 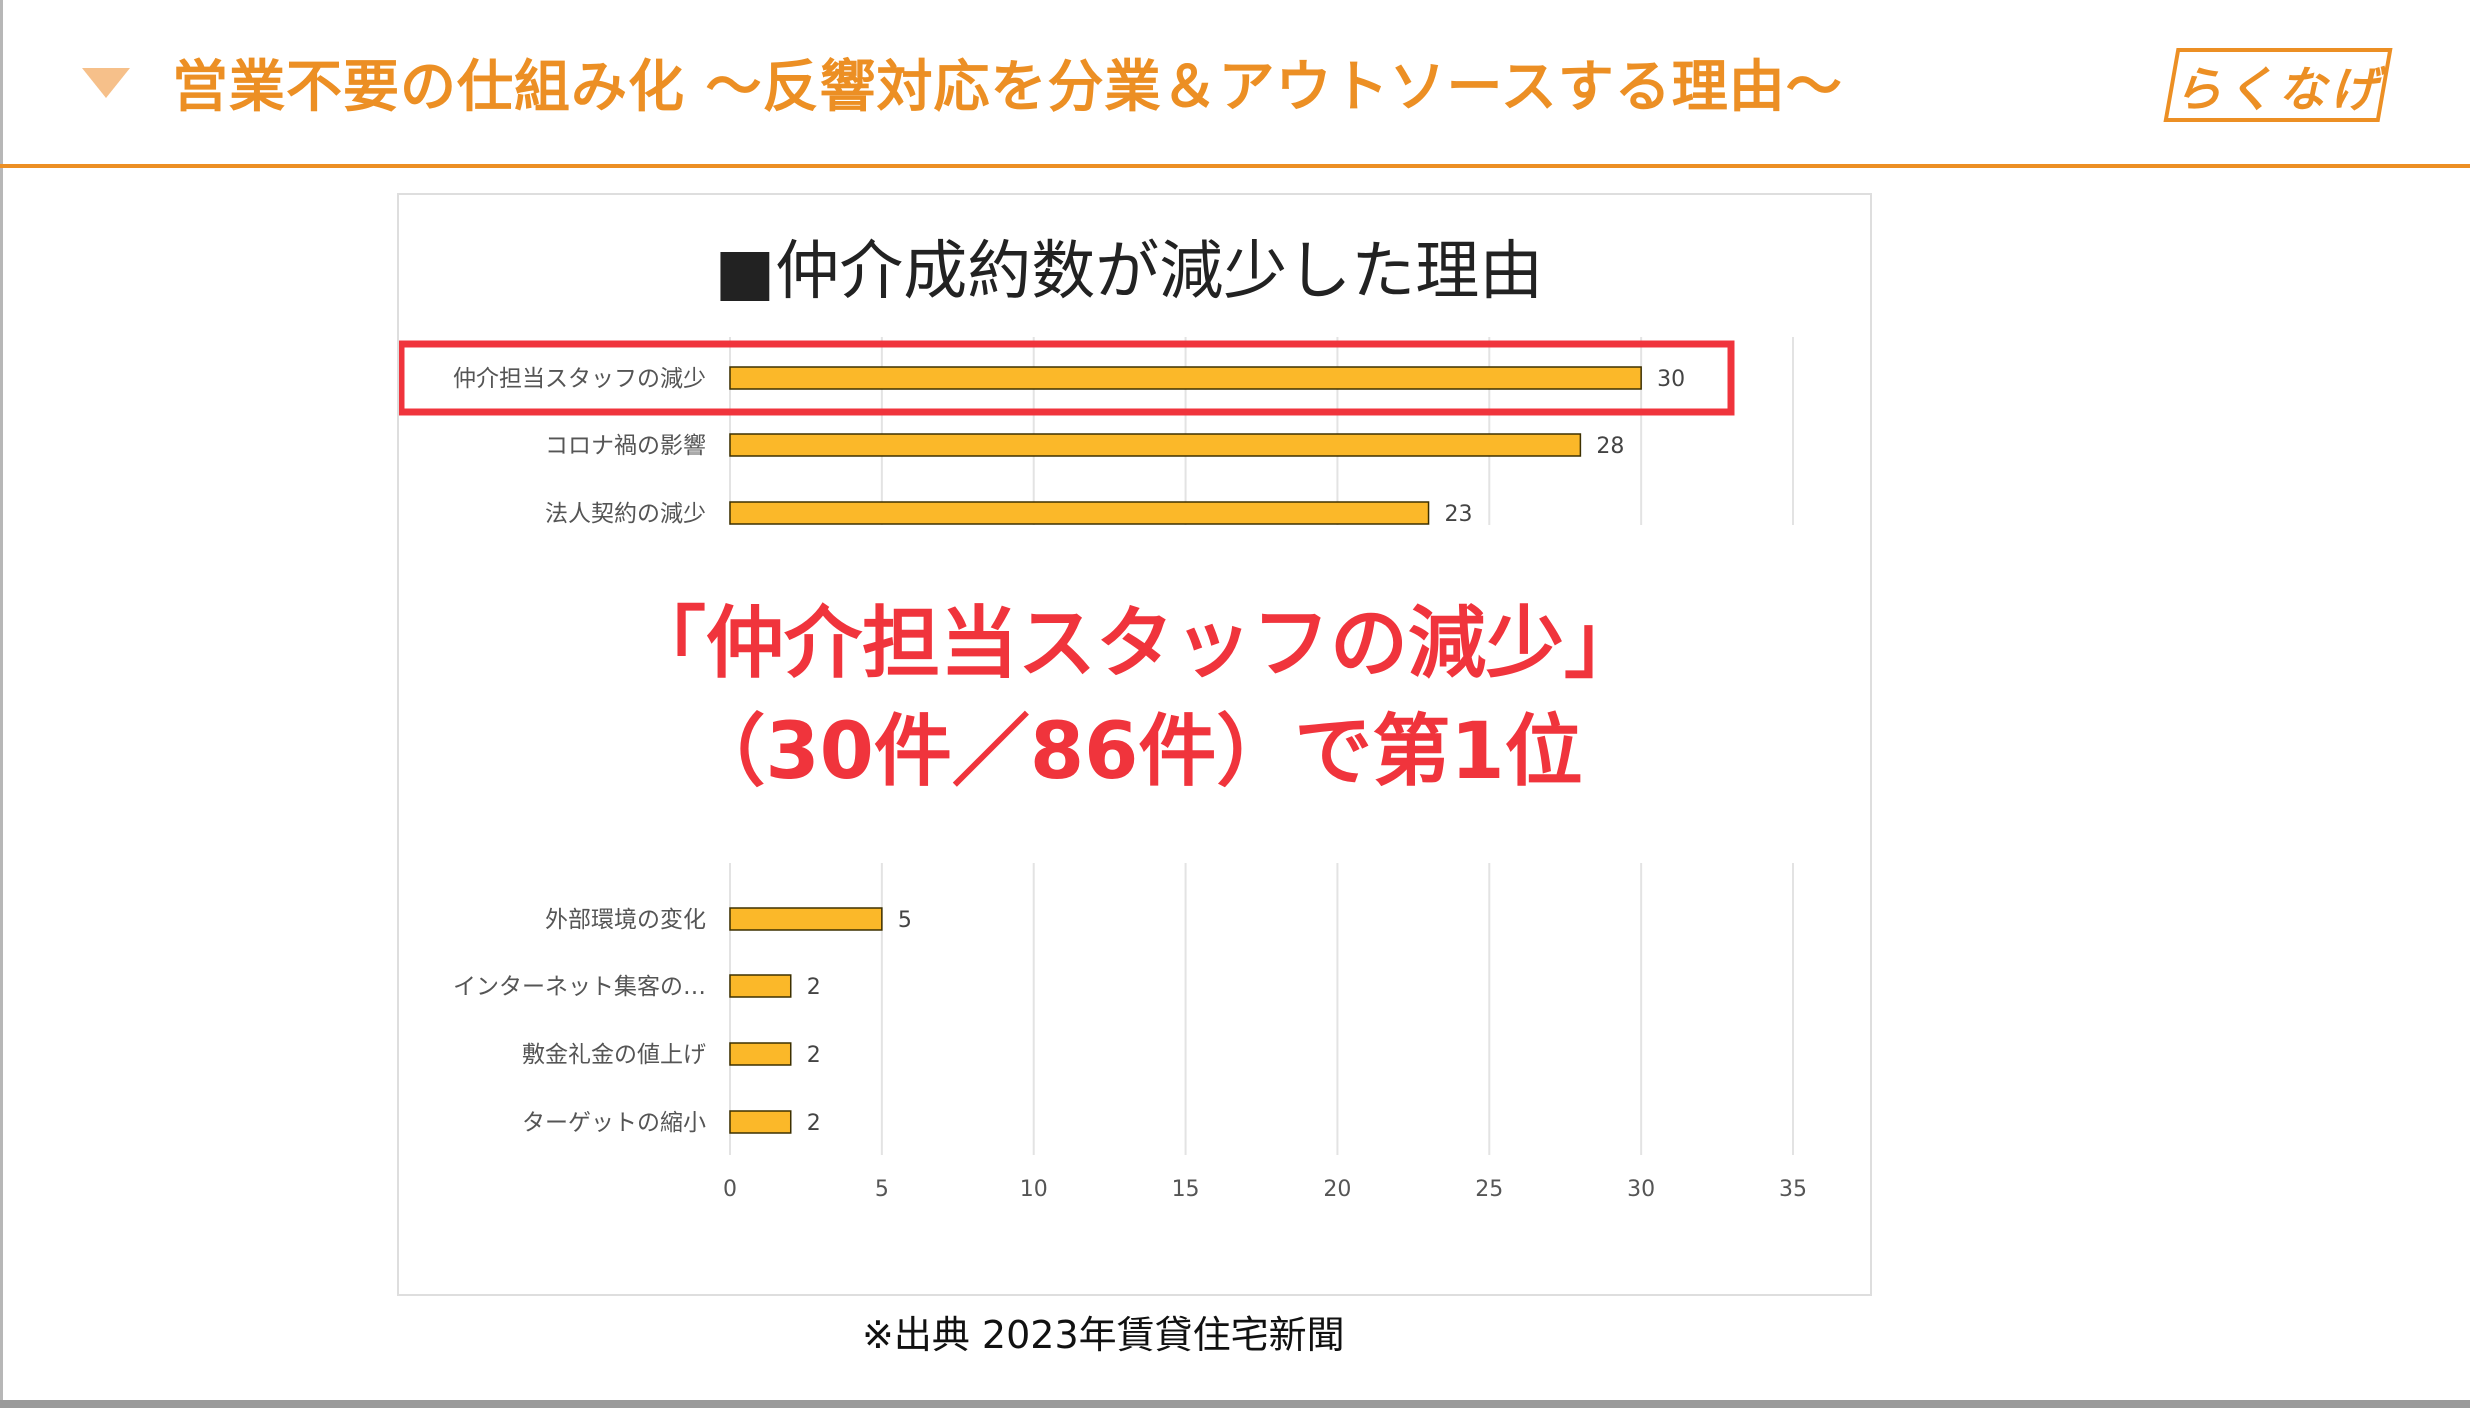 I want to click on header-divider, so click(x=1235, y=166).